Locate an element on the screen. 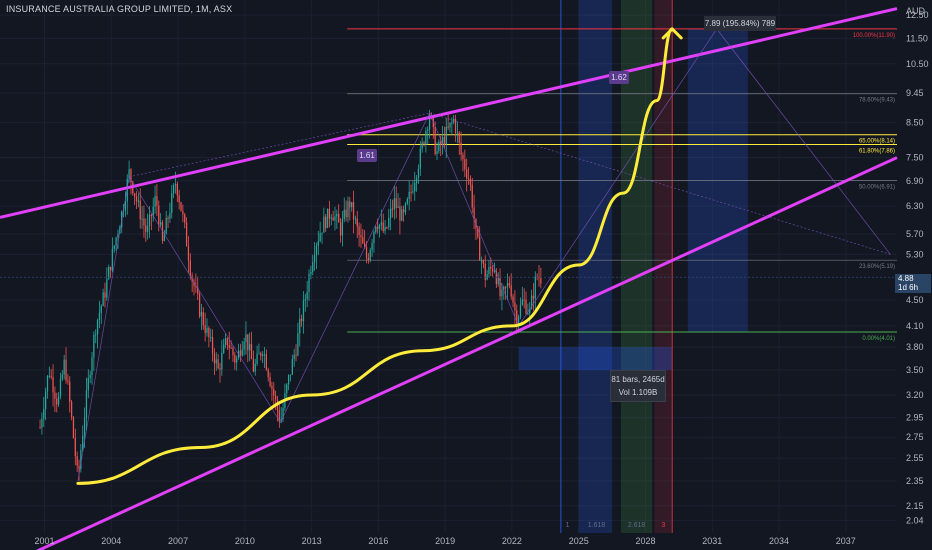 This screenshot has height=550, width=932. measure-volume-label: Vol 1.109B is located at coordinates (638, 392).